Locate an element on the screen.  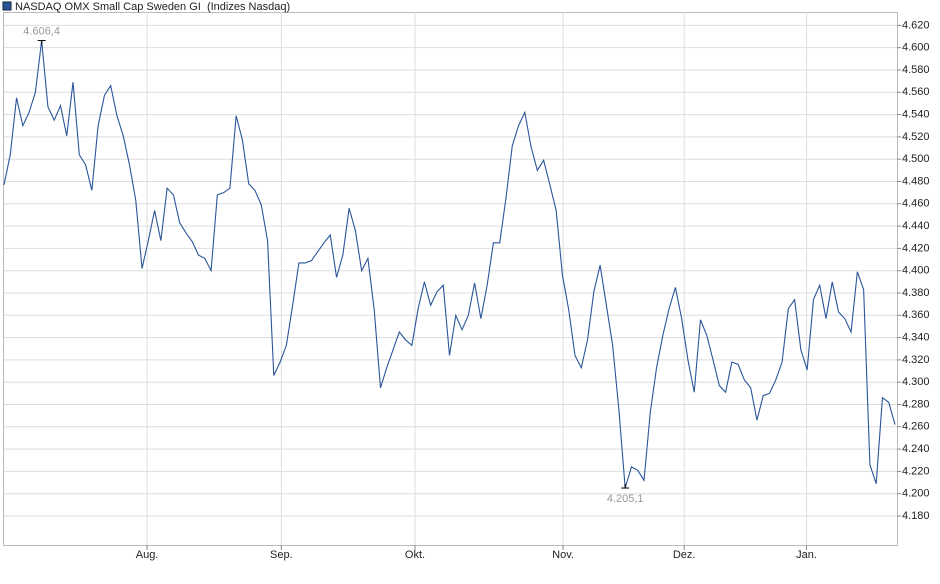
y-tick-label: 4.480 is located at coordinates (916, 181).